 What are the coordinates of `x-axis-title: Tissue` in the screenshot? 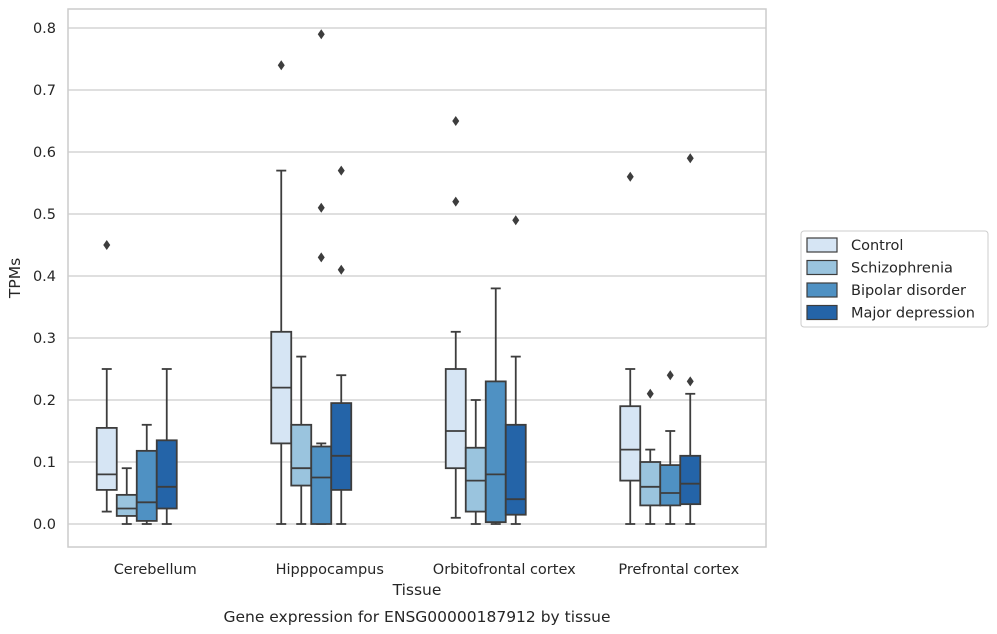 It's located at (417, 590).